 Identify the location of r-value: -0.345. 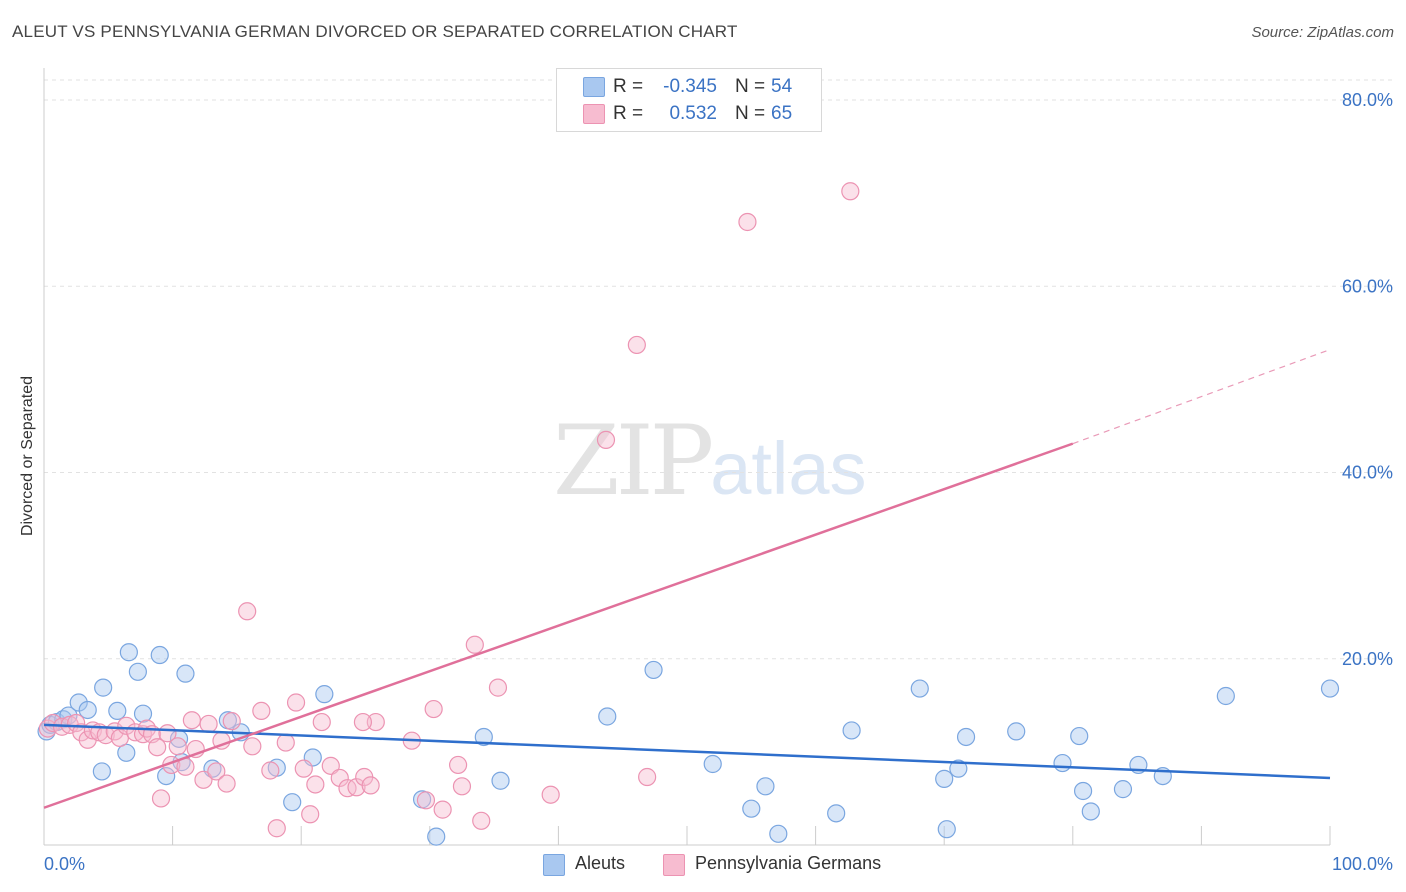
(690, 86).